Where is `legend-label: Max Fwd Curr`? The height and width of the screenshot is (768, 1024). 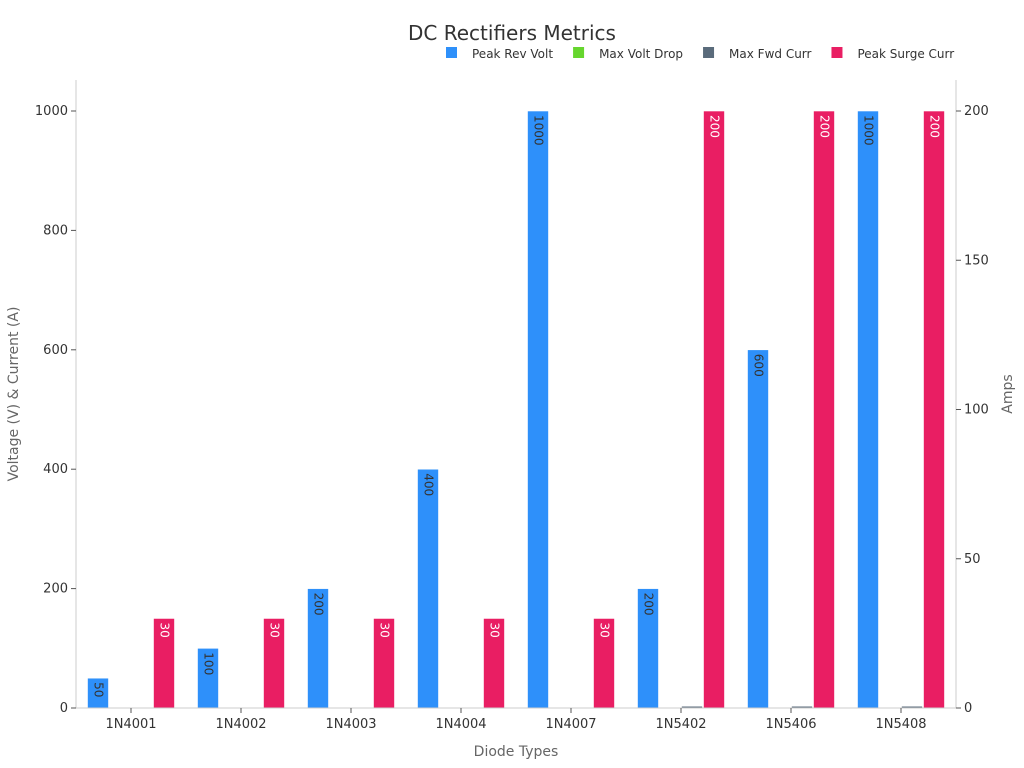
legend-label: Max Fwd Curr is located at coordinates (770, 54).